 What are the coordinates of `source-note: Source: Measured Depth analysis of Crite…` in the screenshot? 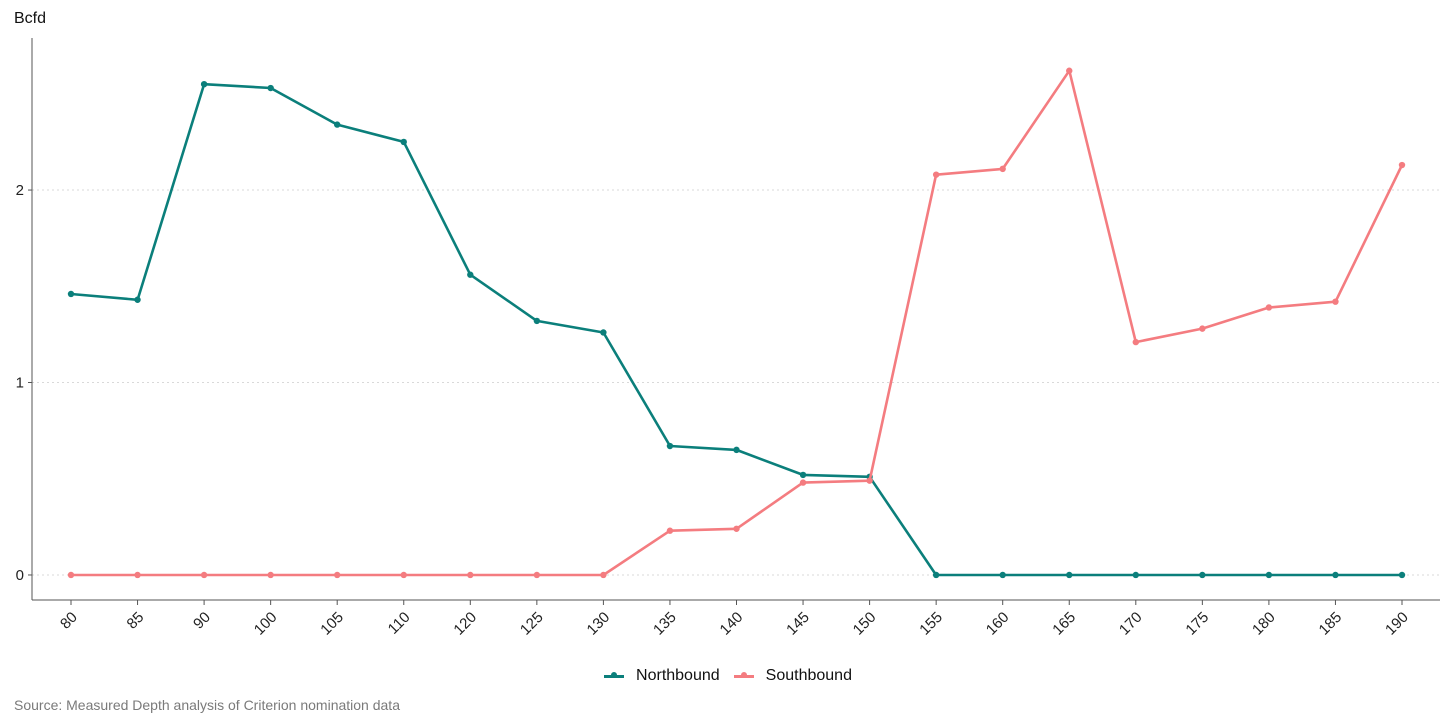 It's located at (207, 705).